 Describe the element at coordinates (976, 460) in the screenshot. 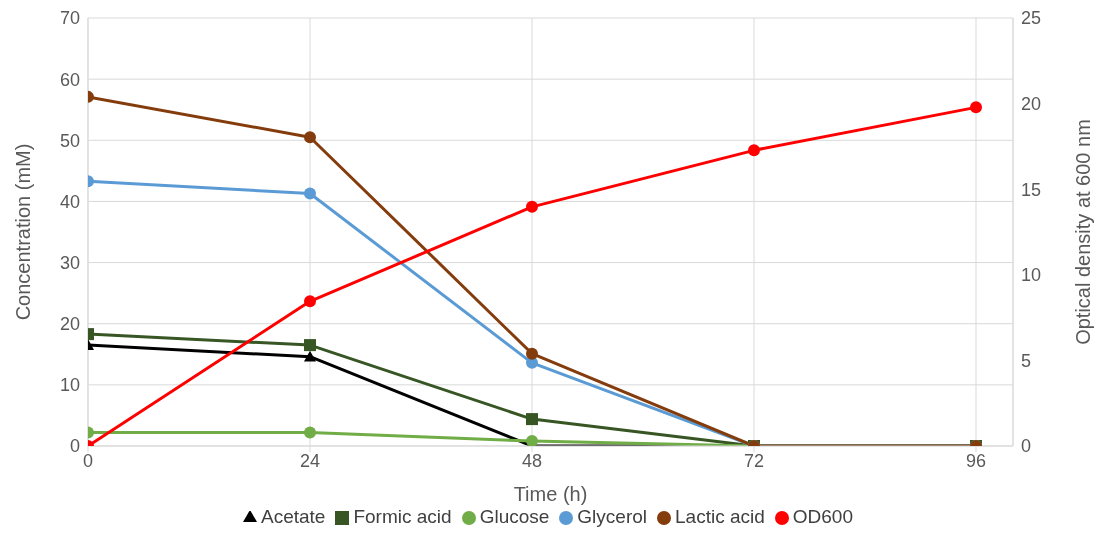

I see `x-tick-label: 96` at that location.